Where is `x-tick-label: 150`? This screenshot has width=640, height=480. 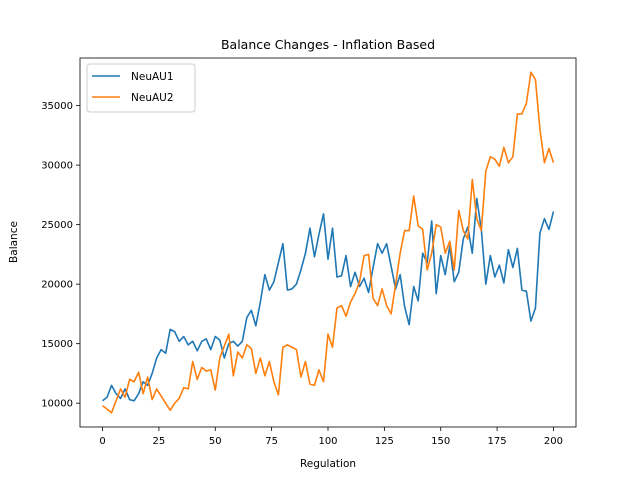
x-tick-label: 150 is located at coordinates (440, 441).